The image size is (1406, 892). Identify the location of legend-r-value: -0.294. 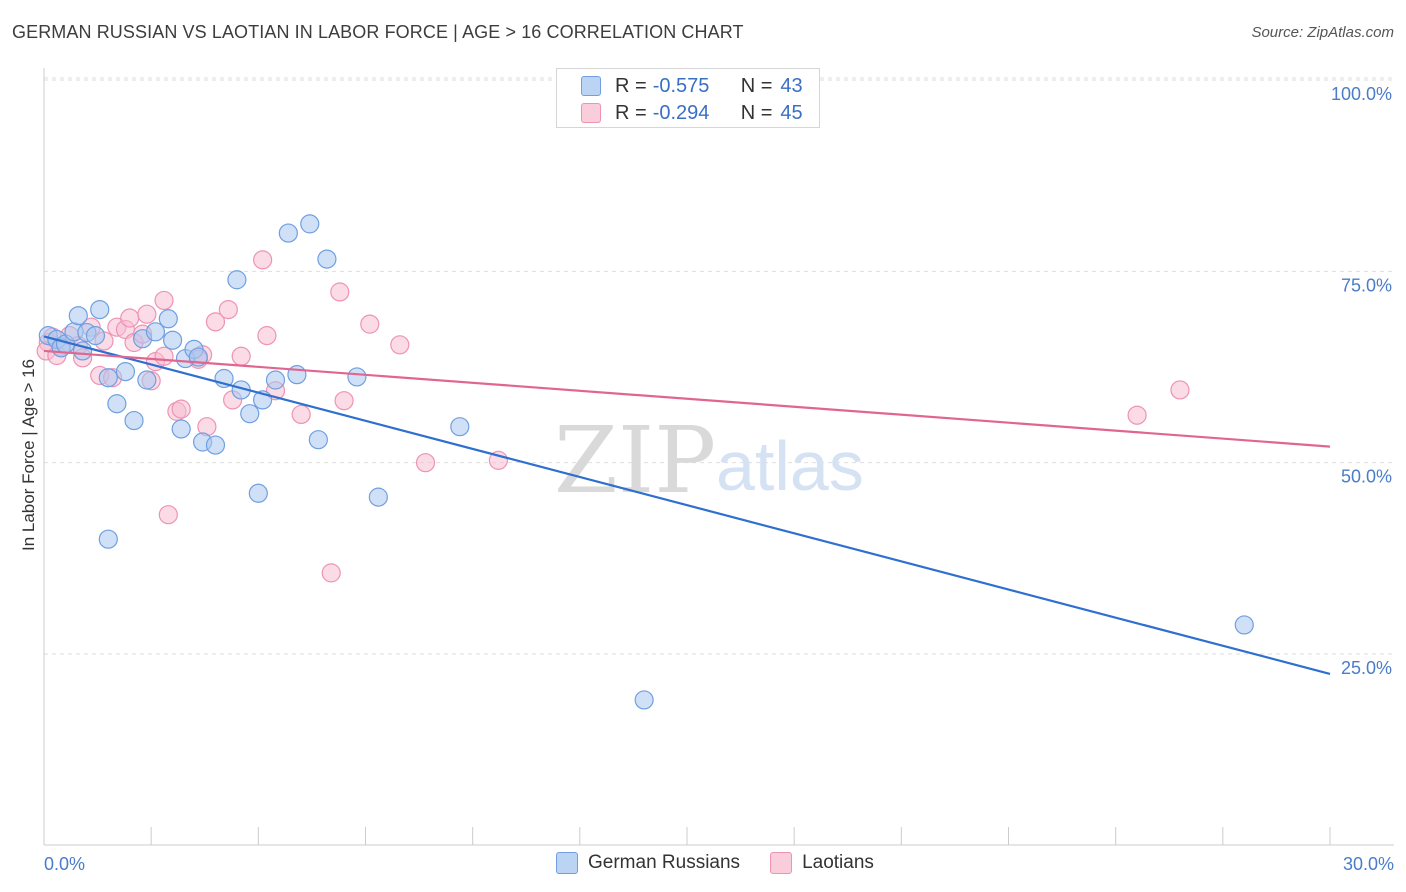
(681, 112).